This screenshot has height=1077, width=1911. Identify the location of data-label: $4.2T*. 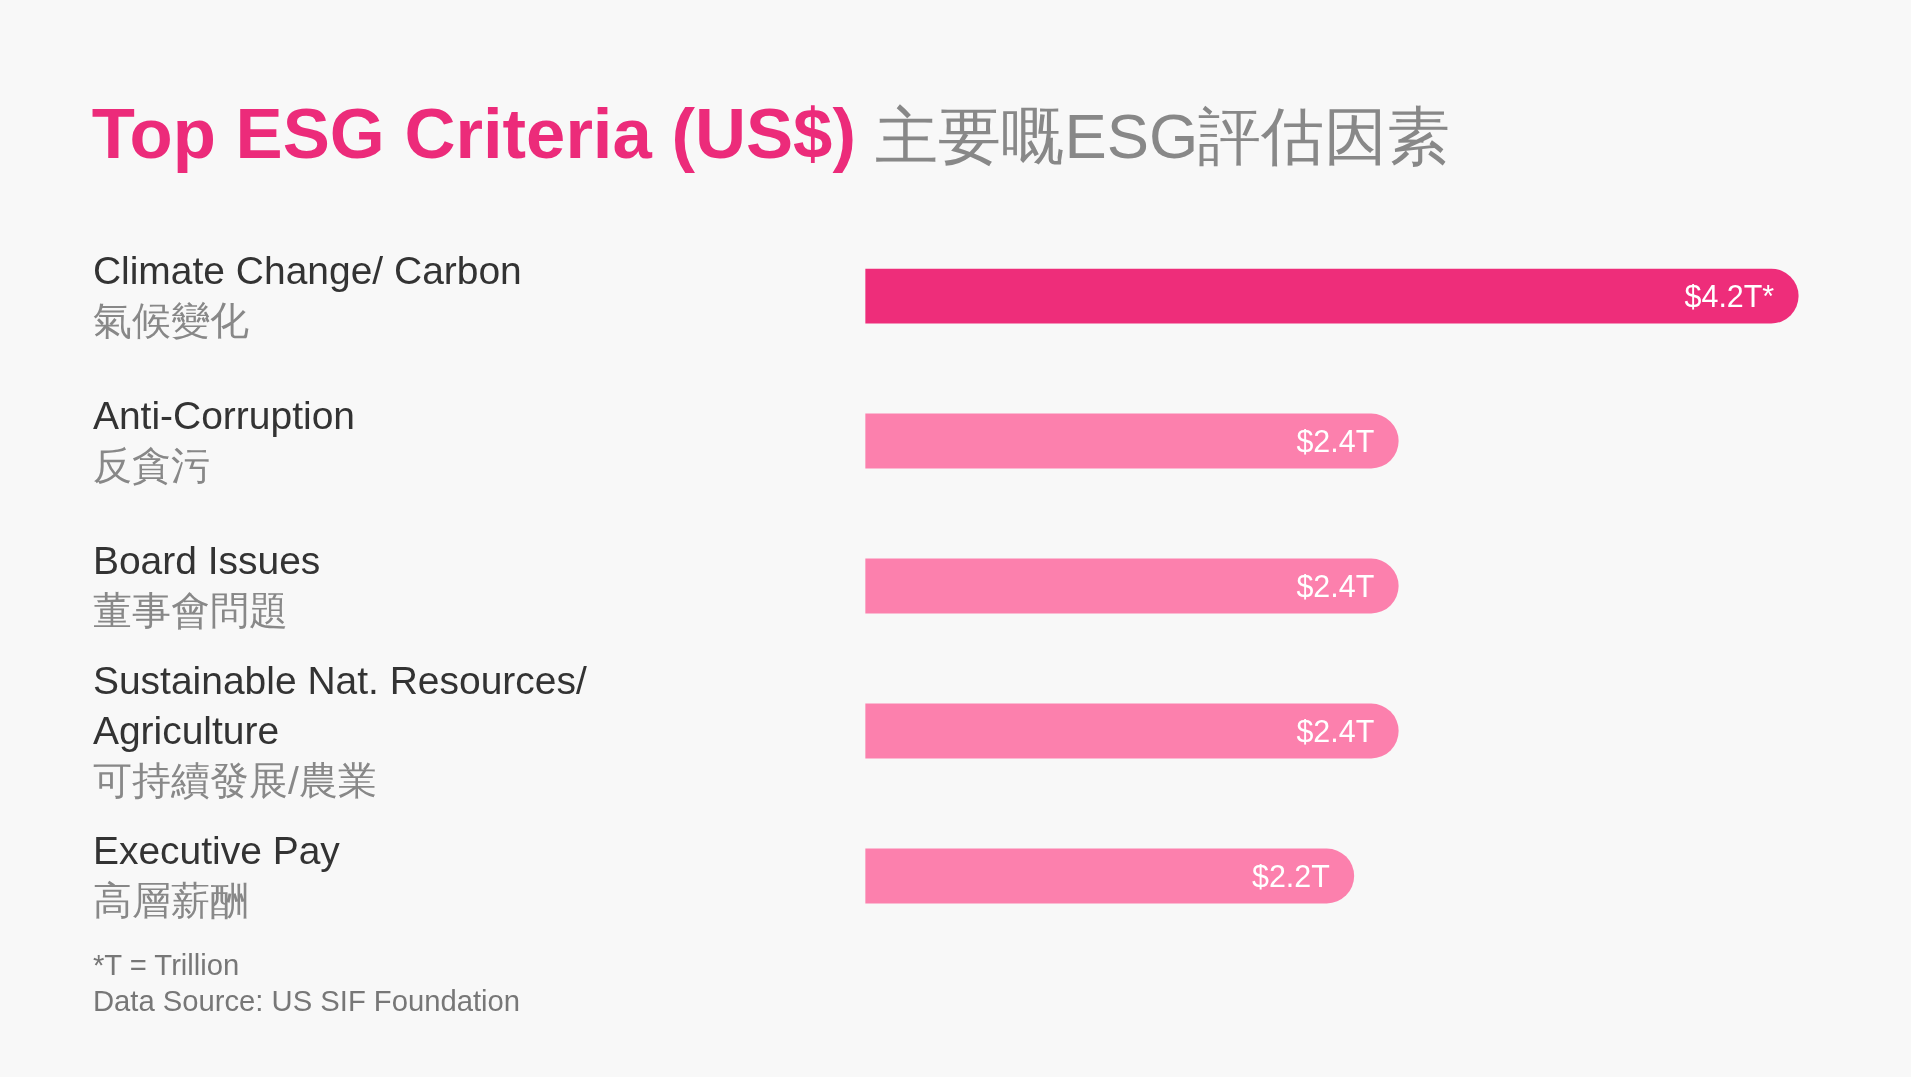
(1729, 296).